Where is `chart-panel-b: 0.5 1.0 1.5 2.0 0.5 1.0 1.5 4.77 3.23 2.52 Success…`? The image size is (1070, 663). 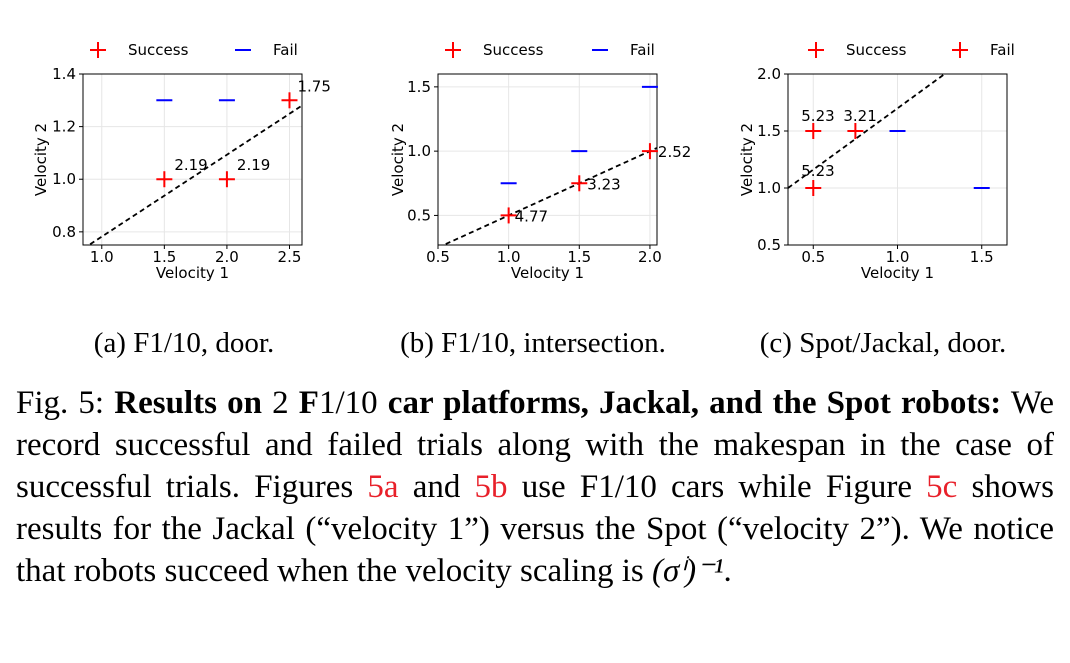
chart-panel-b: 0.5 1.0 1.5 2.0 0.5 1.0 1.5 4.77 3.23 2.52 Success… is located at coordinates (540, 200).